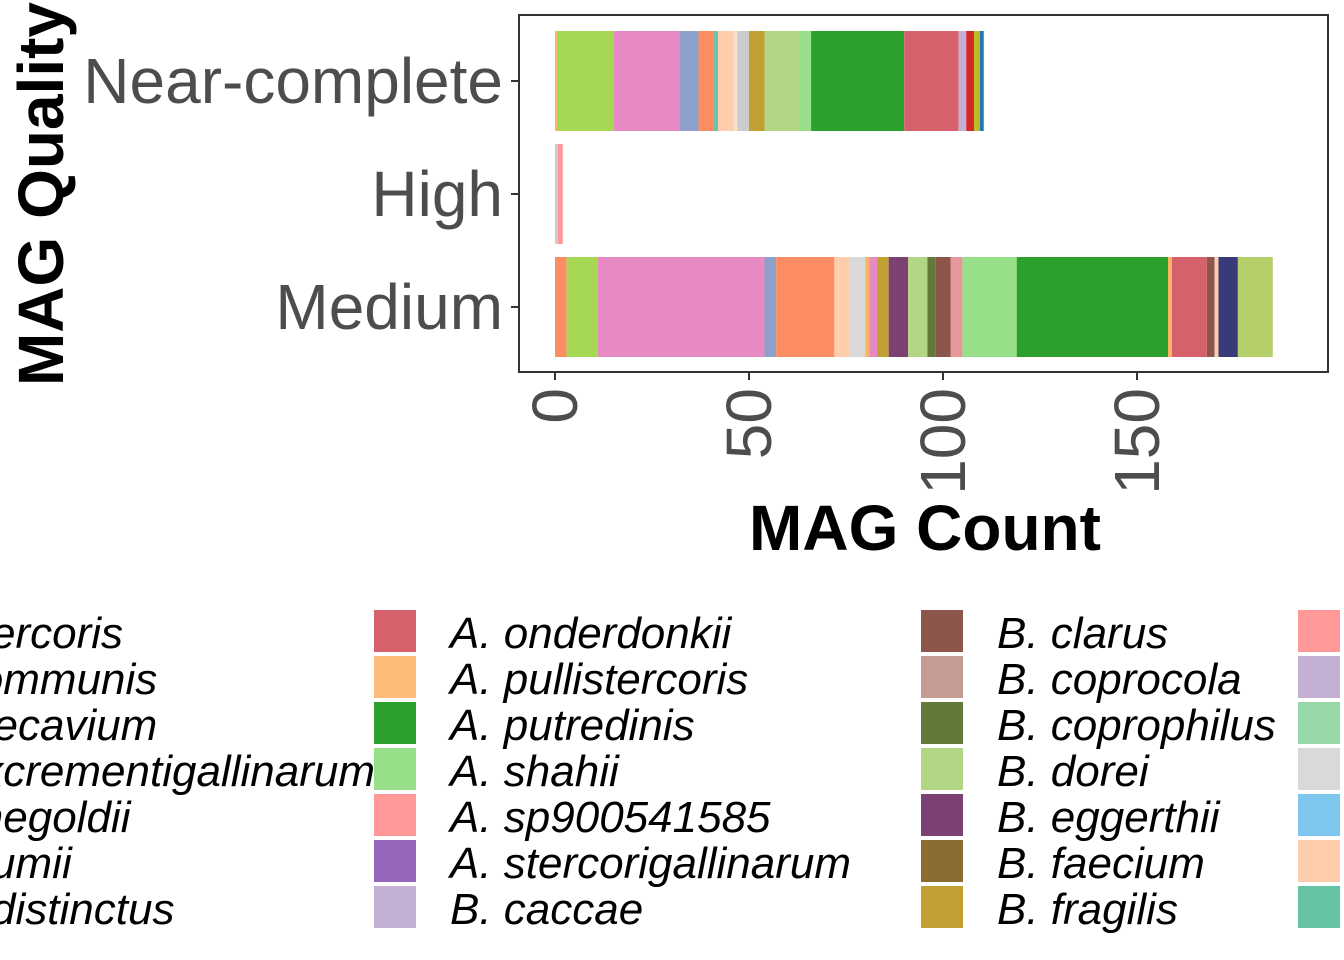 This screenshot has height=960, width=1344. Describe the element at coordinates (649, 863) in the screenshot. I see `legend-label-a-stercorigallinarum: A. stercorigallinarum` at that location.